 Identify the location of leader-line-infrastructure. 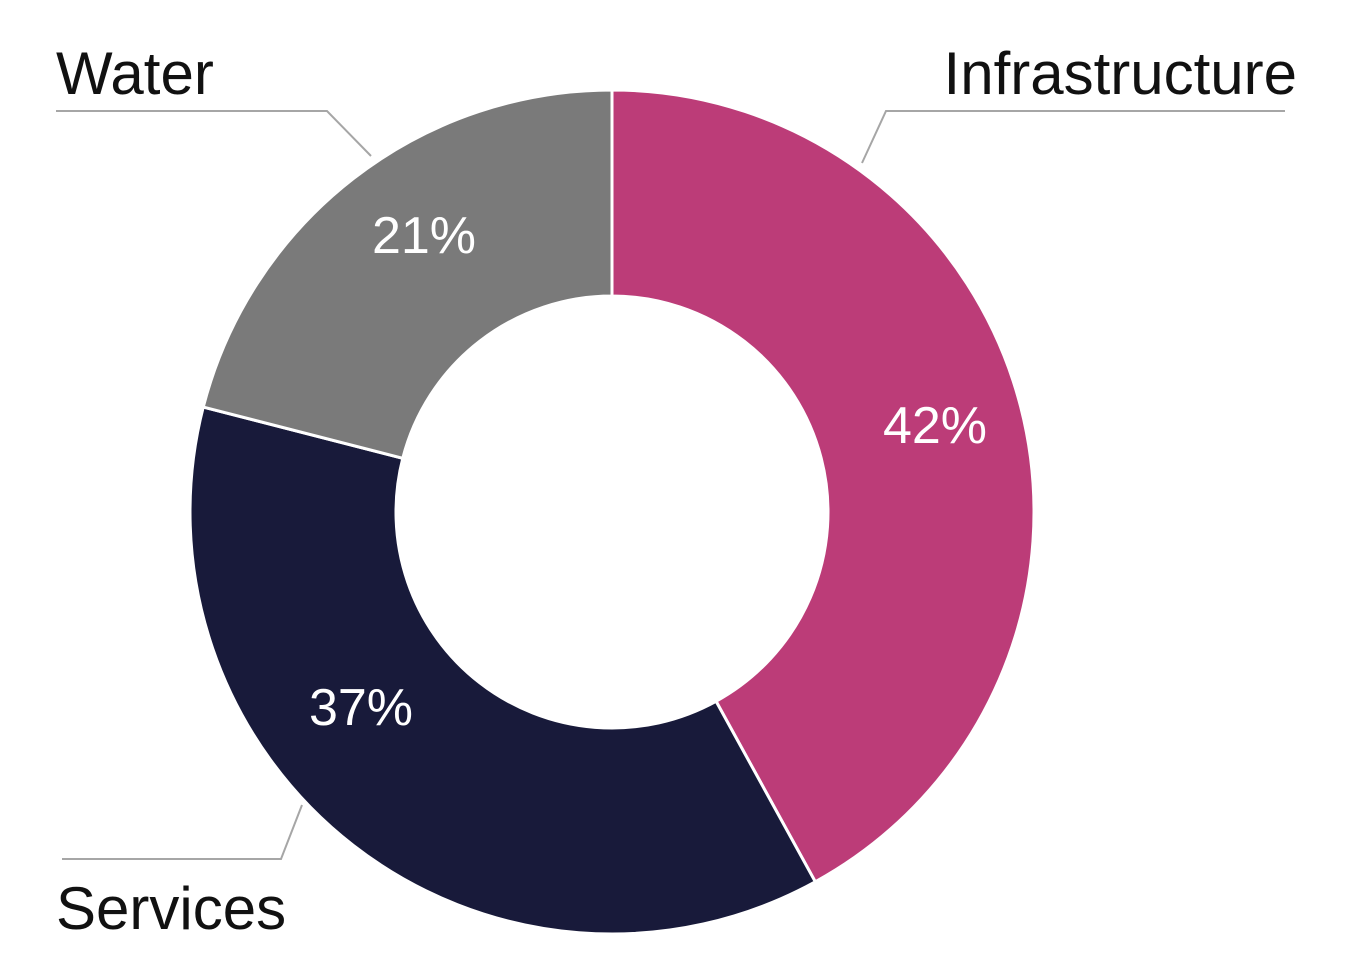
(1073, 137).